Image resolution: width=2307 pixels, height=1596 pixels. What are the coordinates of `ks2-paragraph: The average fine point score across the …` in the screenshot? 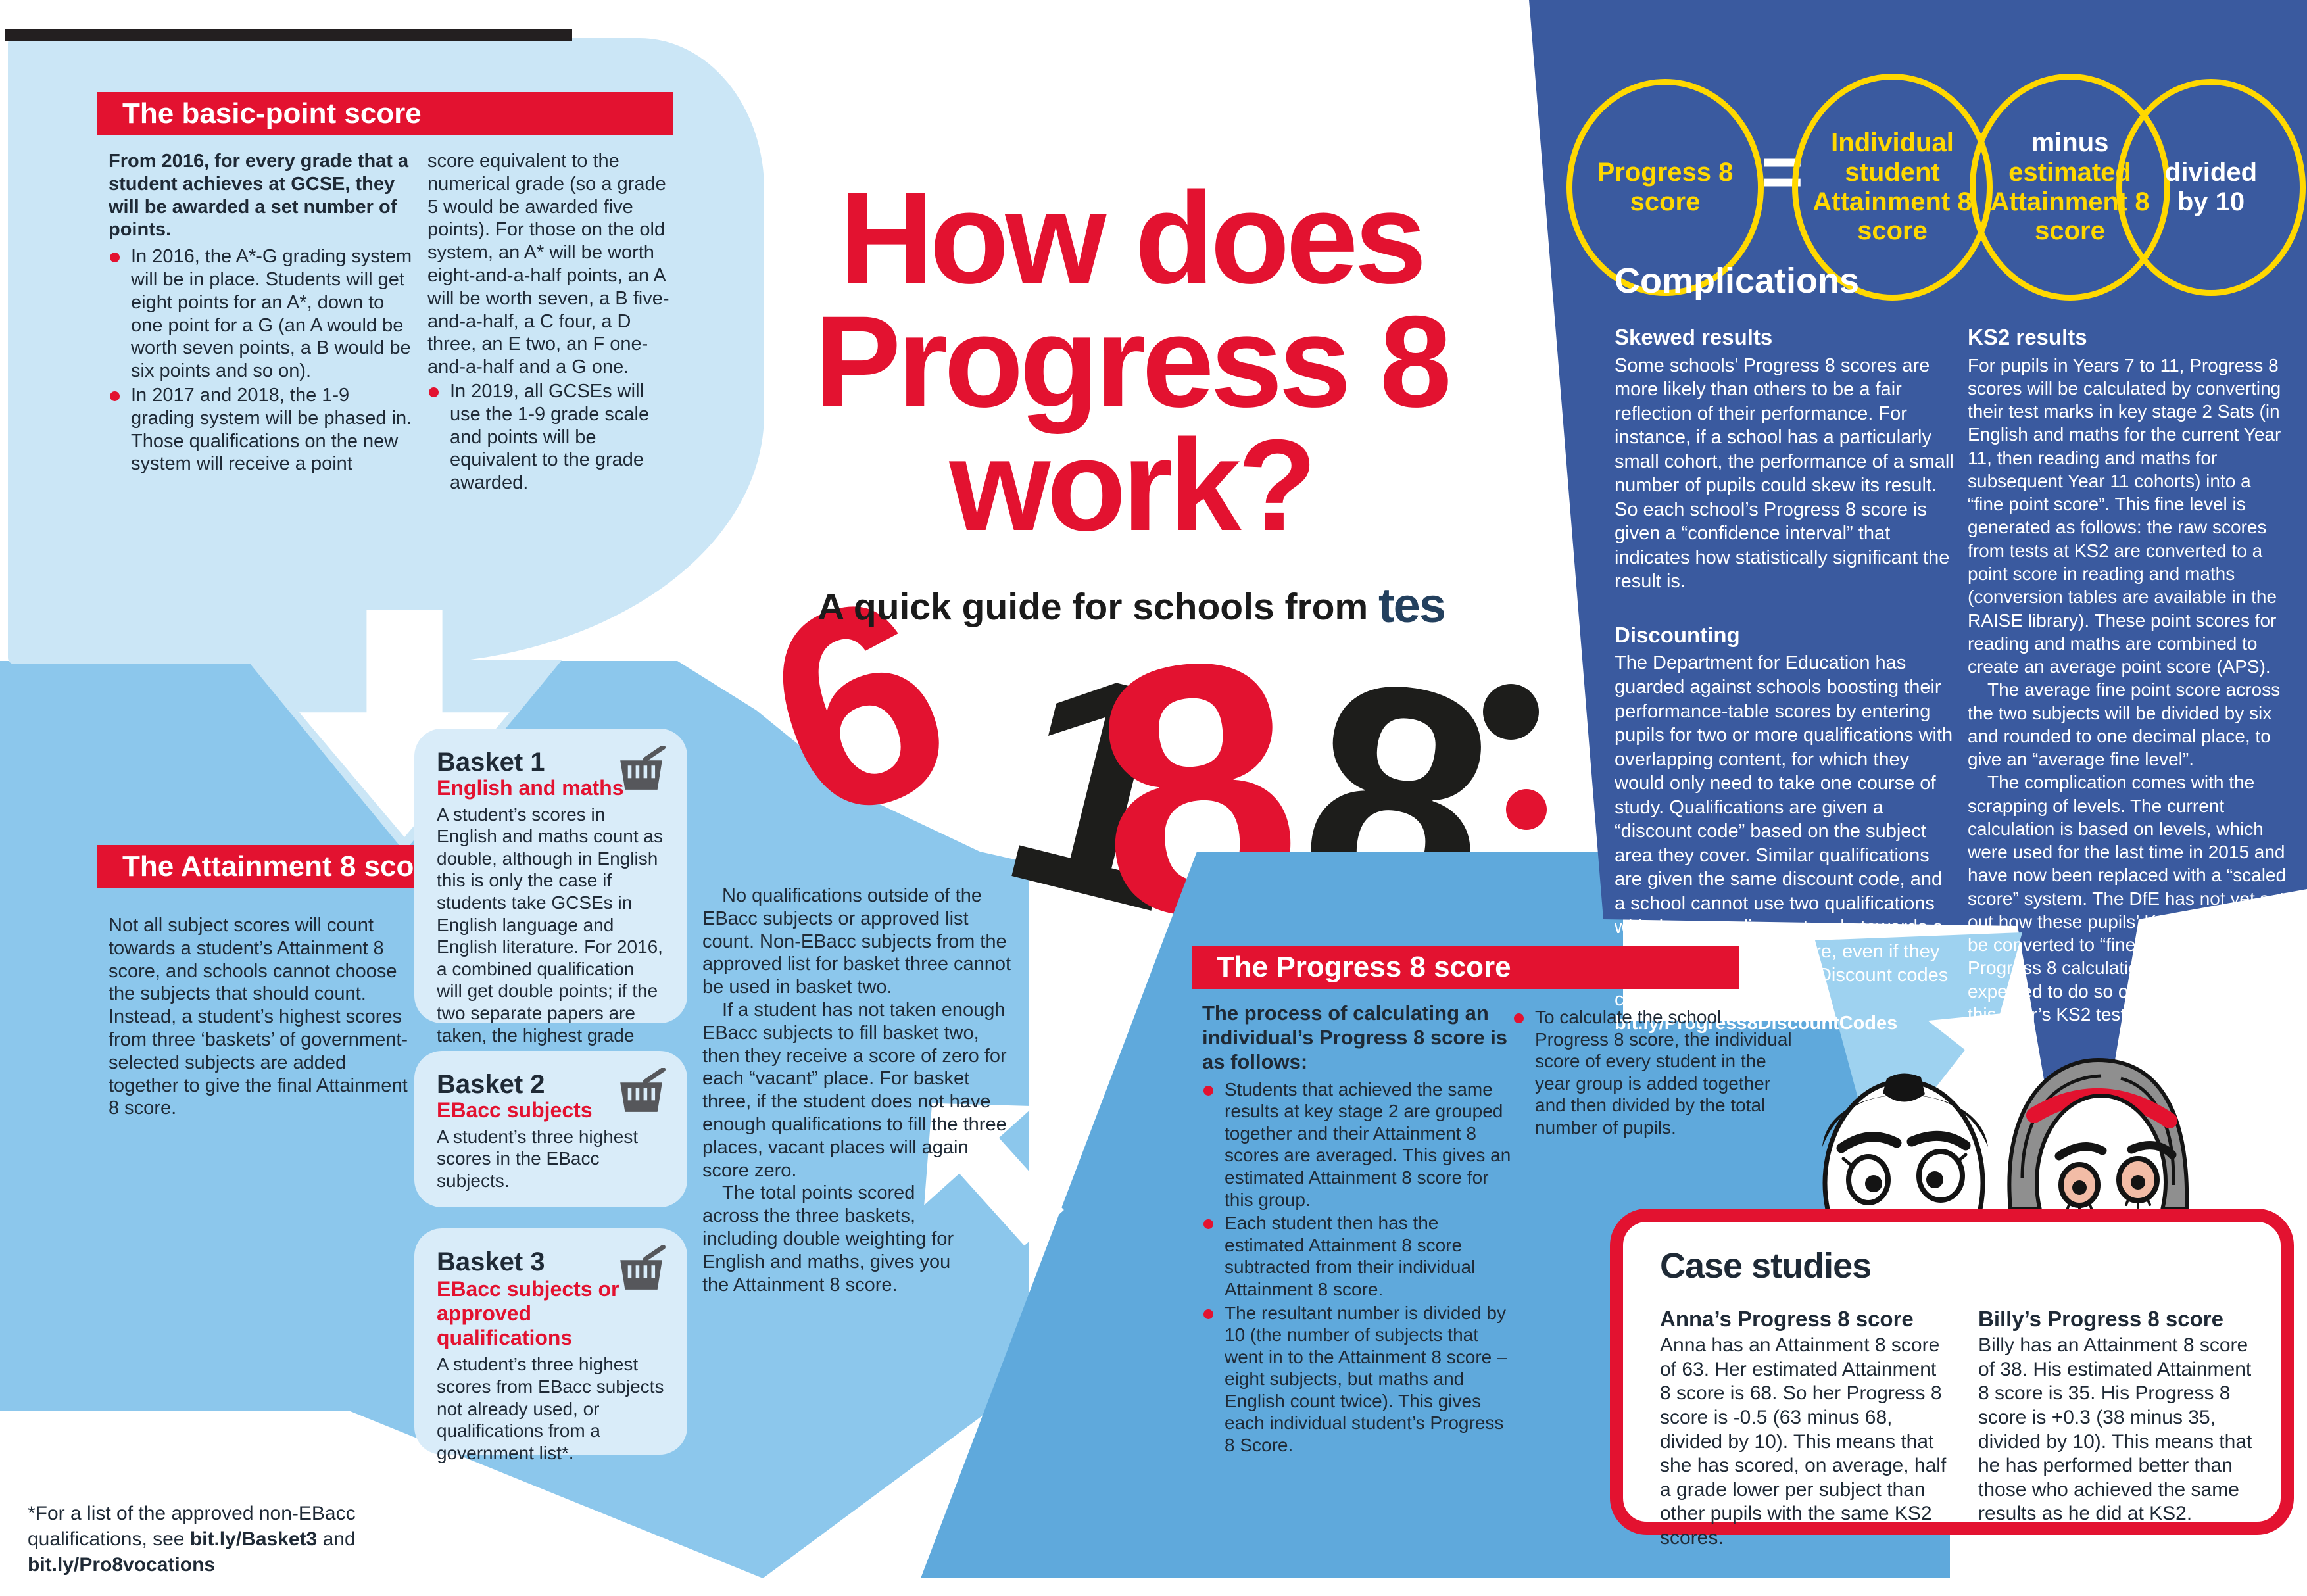 It's located at (2124, 725).